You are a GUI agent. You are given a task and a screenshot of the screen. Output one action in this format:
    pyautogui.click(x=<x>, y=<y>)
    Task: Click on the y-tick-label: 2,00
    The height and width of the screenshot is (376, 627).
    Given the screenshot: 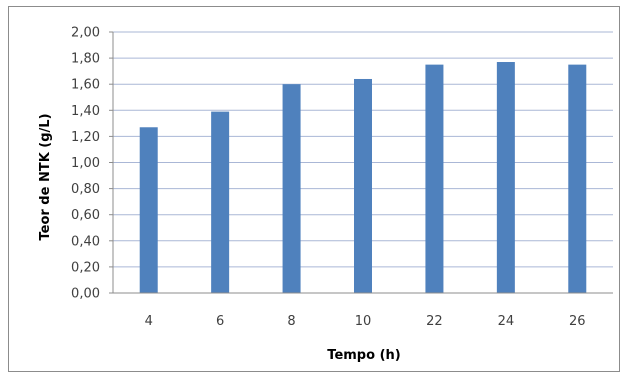 What is the action you would take?
    pyautogui.click(x=85, y=33)
    